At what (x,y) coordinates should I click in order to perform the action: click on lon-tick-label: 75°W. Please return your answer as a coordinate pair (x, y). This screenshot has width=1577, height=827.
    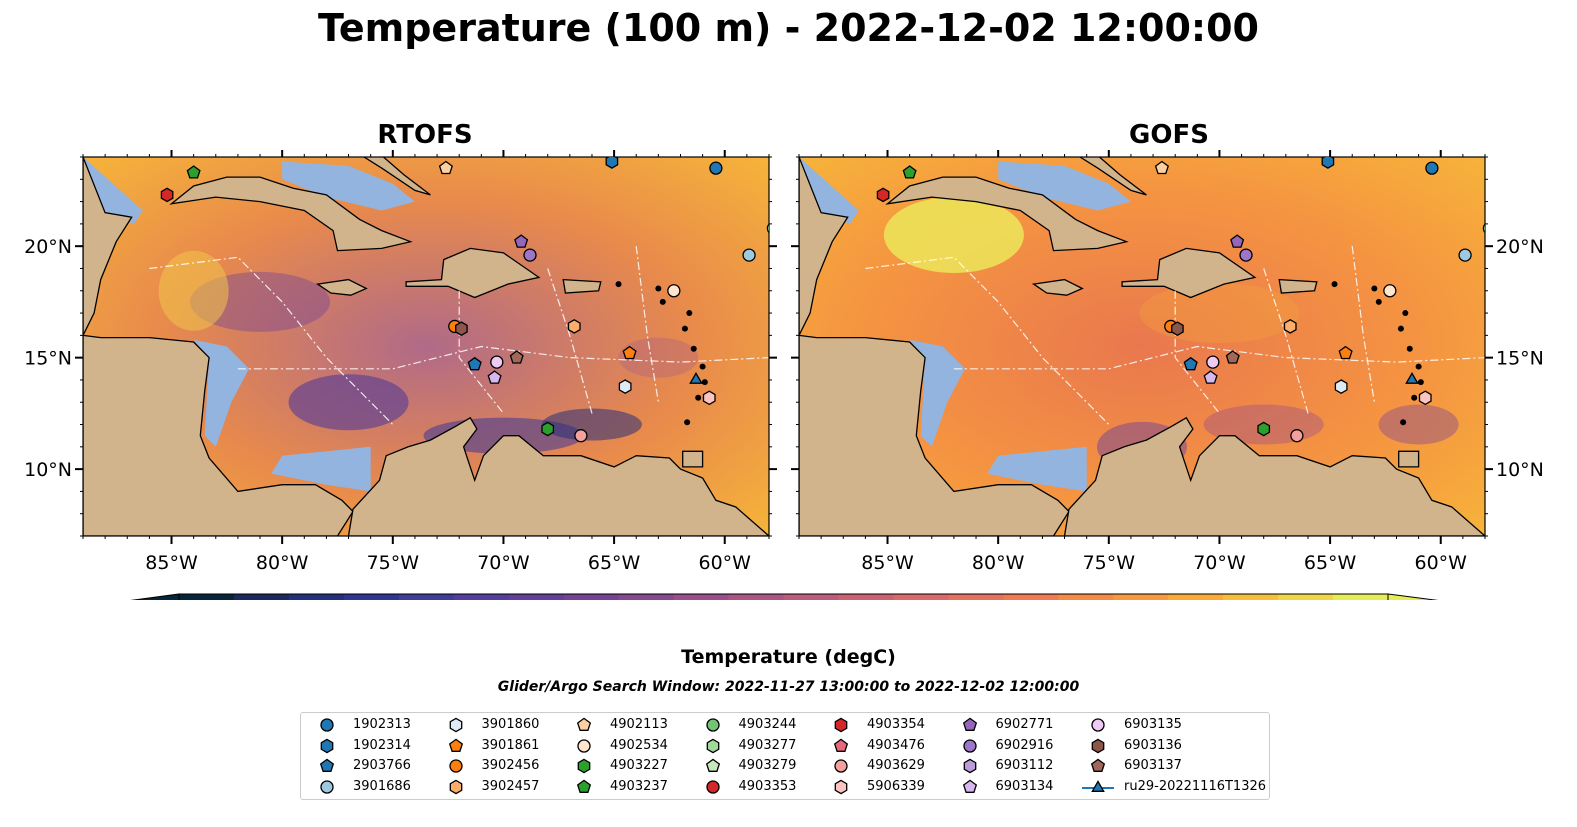
    Looking at the image, I should click on (1109, 563).